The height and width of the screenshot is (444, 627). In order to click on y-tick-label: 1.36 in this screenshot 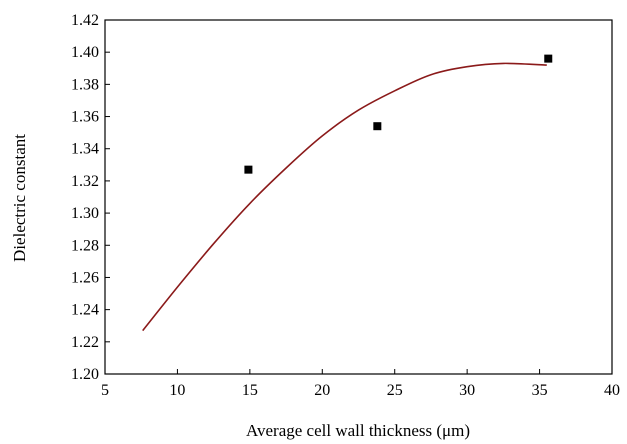, I will do `click(85, 117)`.